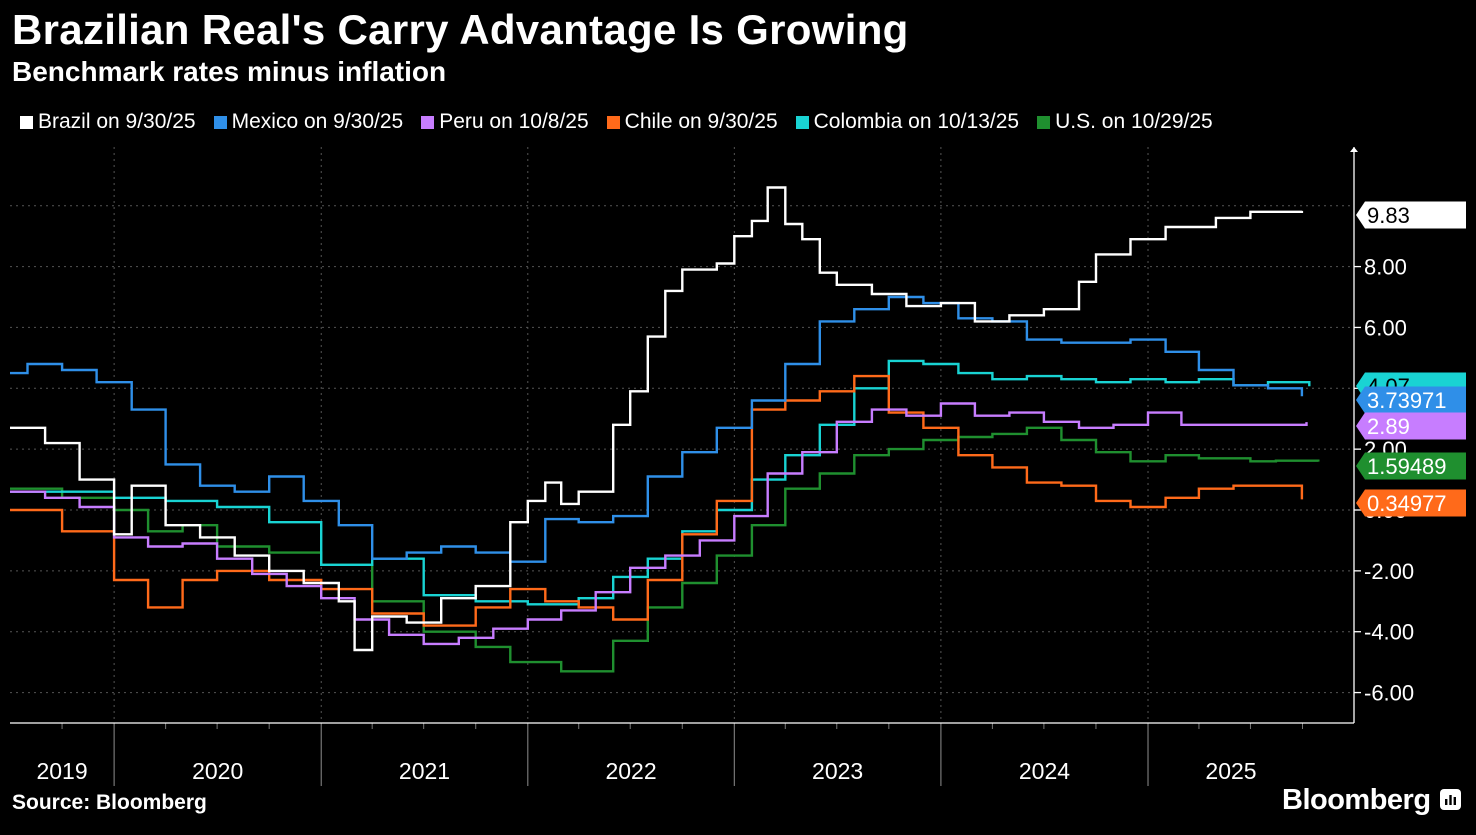 This screenshot has height=835, width=1476. I want to click on y-tick-label: 8.00, so click(1385, 267).